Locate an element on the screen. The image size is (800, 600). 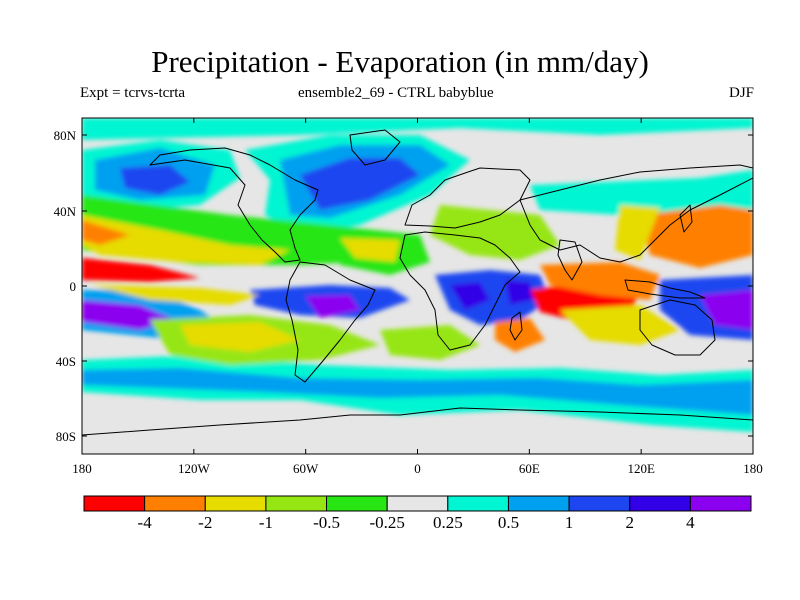
season-label: DJF is located at coordinates (741, 93).